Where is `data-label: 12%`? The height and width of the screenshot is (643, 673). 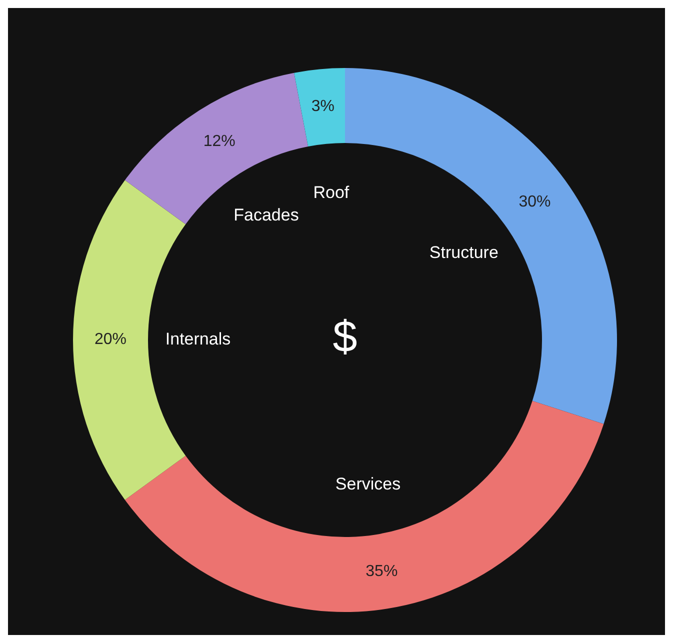
data-label: 12% is located at coordinates (219, 141).